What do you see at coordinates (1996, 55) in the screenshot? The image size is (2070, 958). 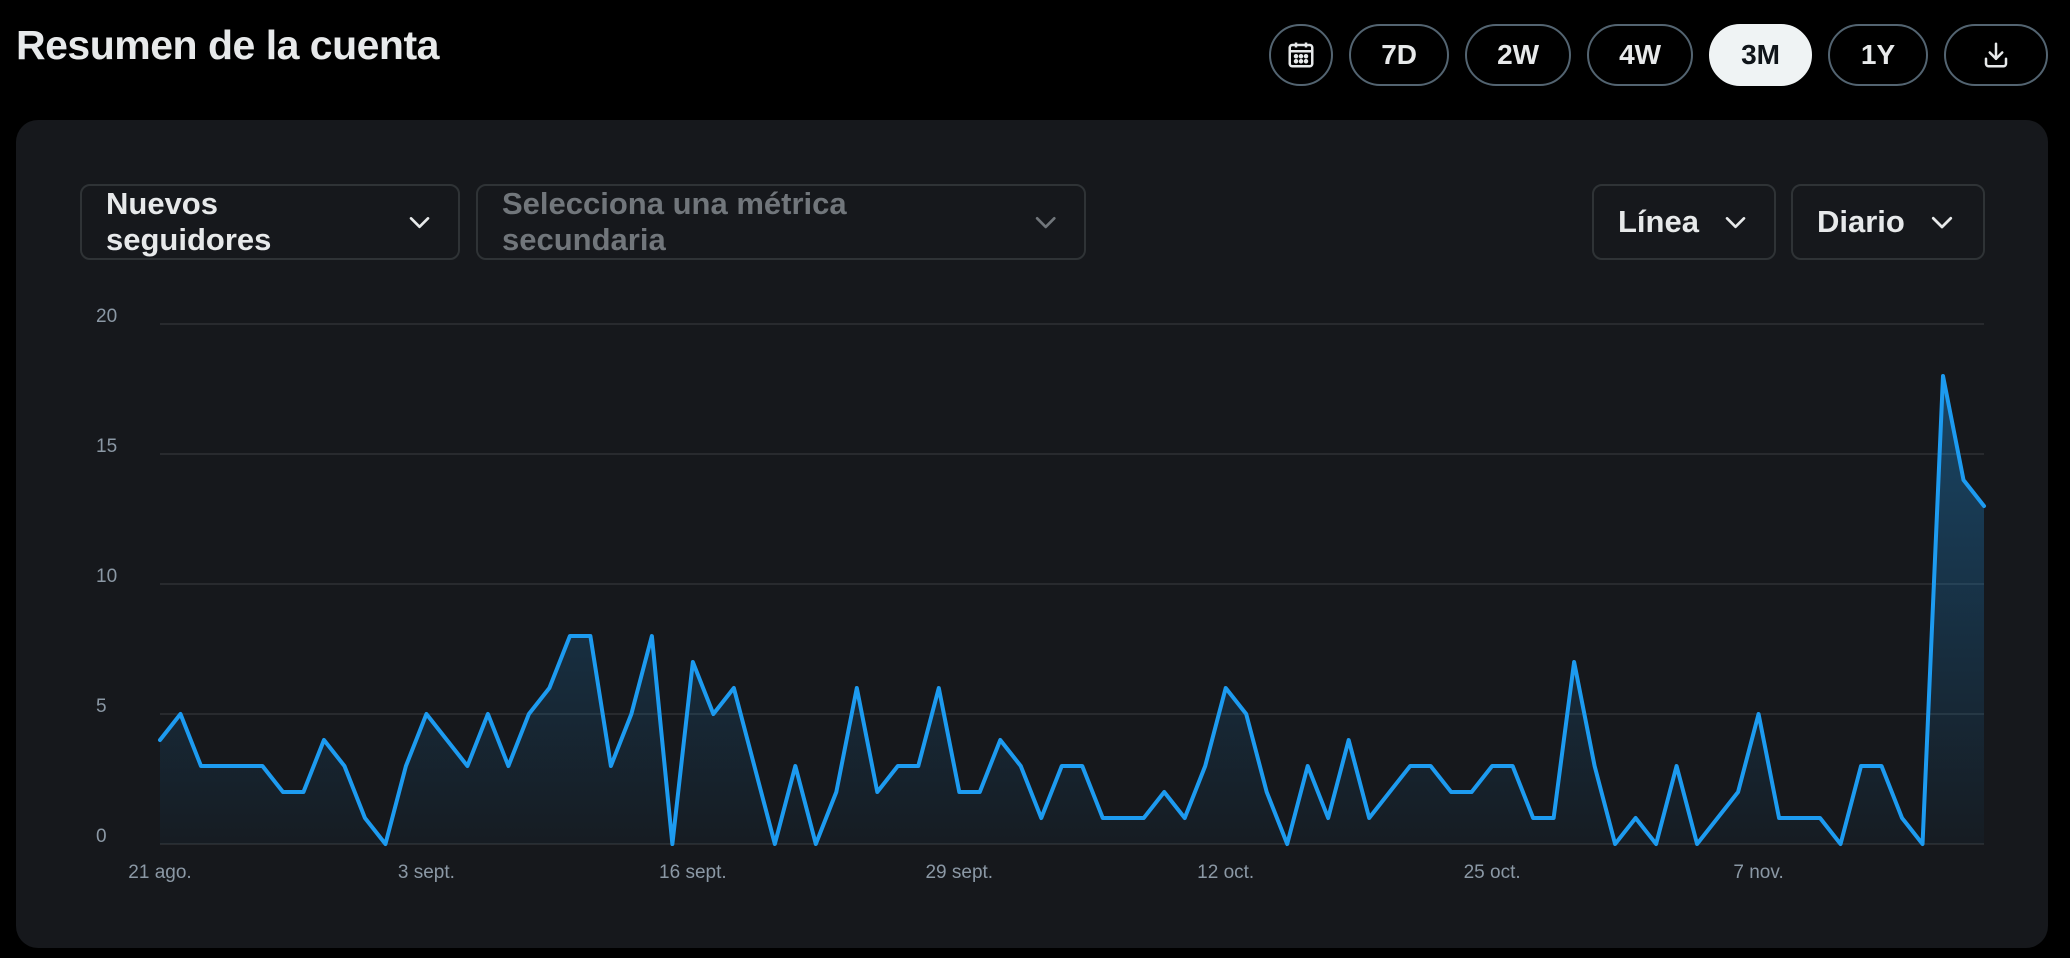 I see `download-button` at bounding box center [1996, 55].